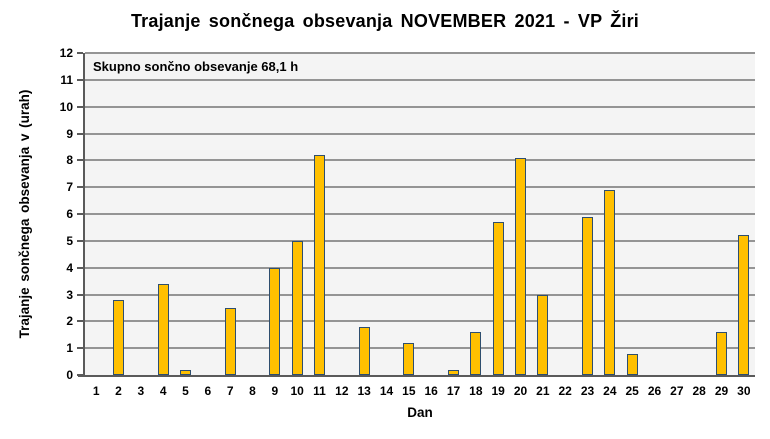 Image resolution: width=770 pixels, height=439 pixels. Describe the element at coordinates (632, 391) in the screenshot. I see `x-tick-label: 25` at that location.